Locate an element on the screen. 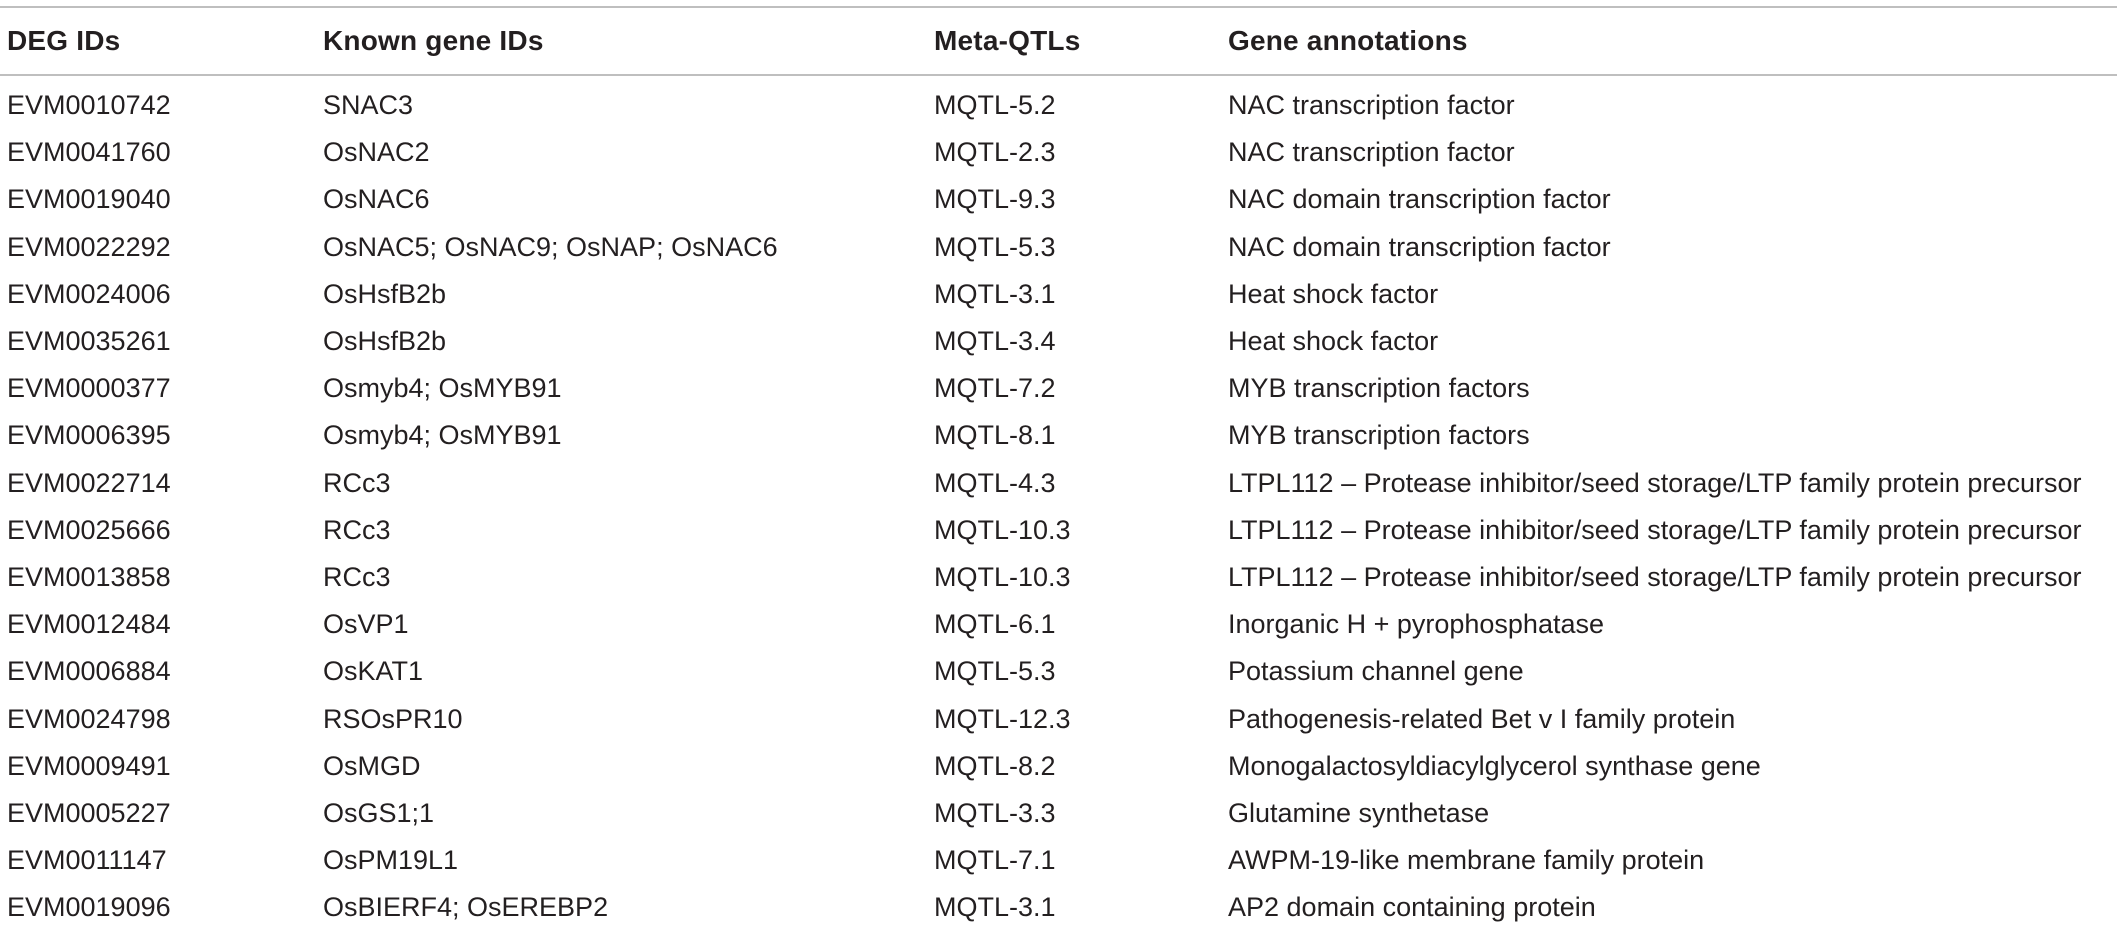 Image resolution: width=2117 pixels, height=938 pixels. meta-qtl-cell: MQTL-8.2 is located at coordinates (995, 765).